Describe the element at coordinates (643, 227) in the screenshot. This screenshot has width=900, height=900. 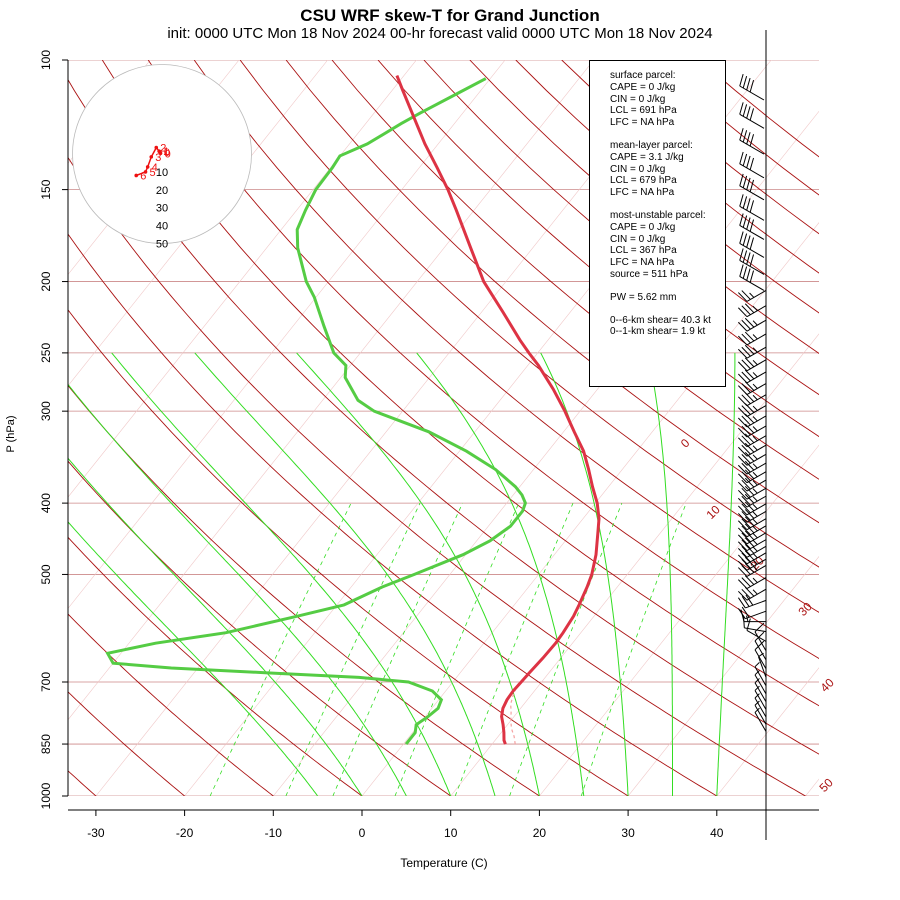
I see `info-line: CAPE = 0 J/kg` at that location.